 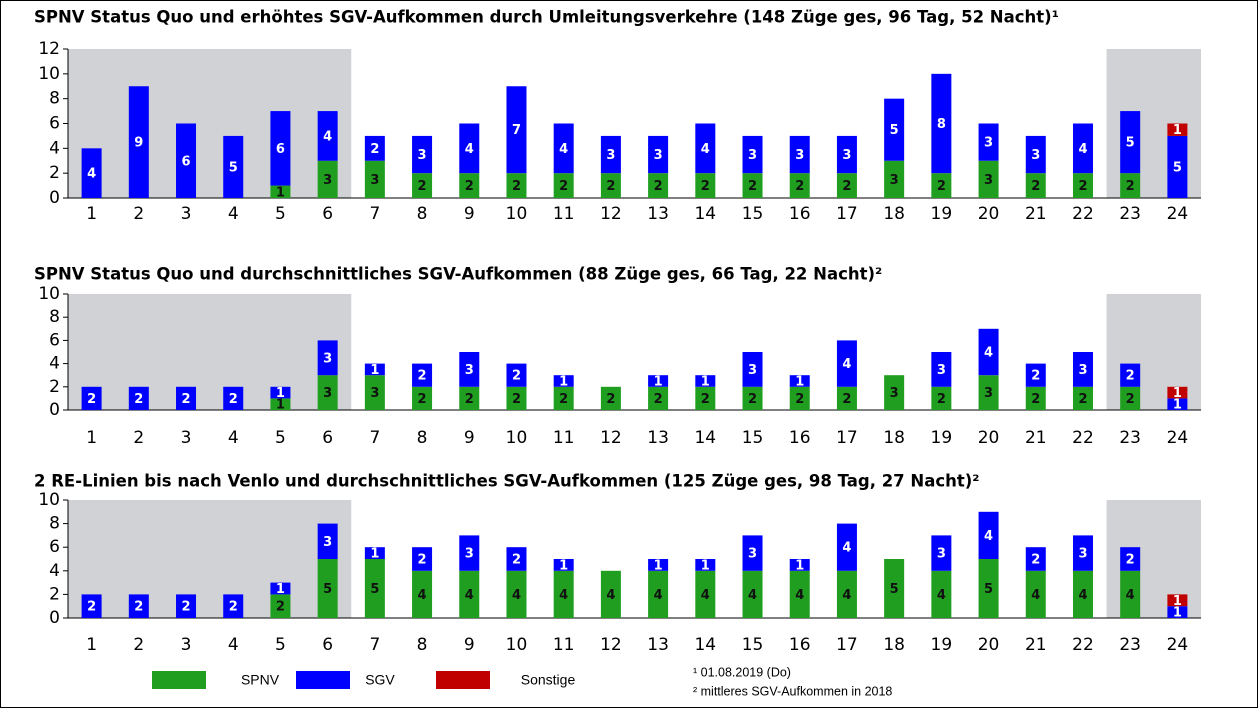 I want to click on x-tick-label: 14, so click(x=705, y=645).